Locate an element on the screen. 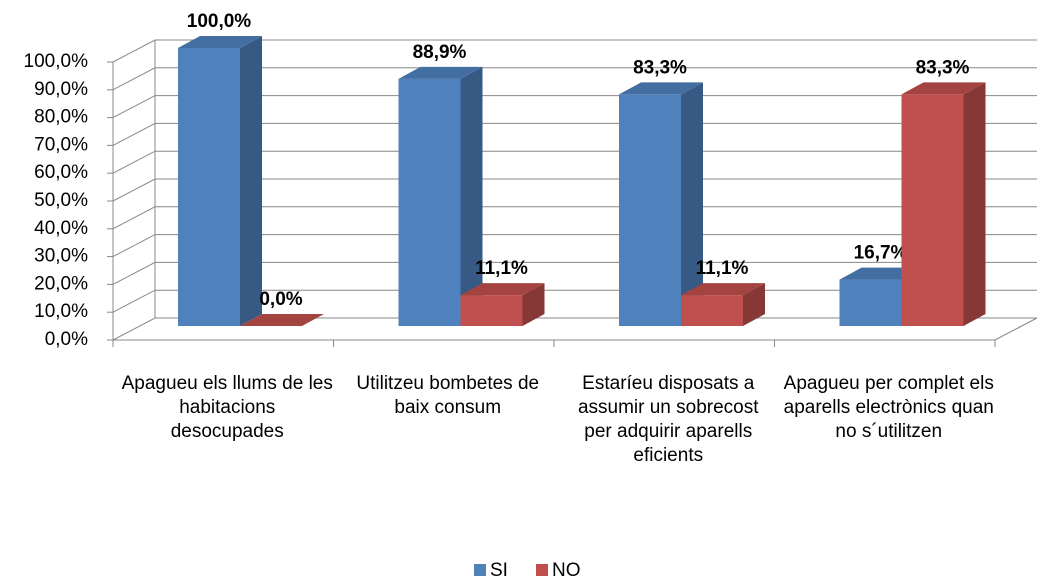  legend-label: NO is located at coordinates (566, 570).